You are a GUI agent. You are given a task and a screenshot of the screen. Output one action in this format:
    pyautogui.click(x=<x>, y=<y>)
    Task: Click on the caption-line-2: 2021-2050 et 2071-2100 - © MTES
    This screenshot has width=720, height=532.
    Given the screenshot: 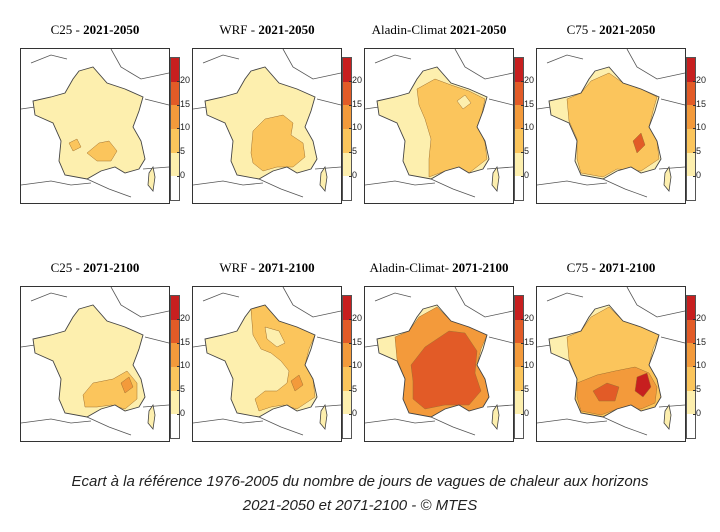 What is the action you would take?
    pyautogui.click(x=360, y=505)
    